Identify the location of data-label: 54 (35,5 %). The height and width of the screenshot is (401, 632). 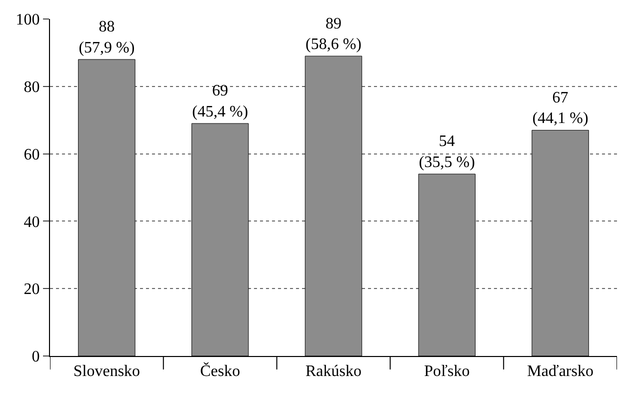
(446, 152).